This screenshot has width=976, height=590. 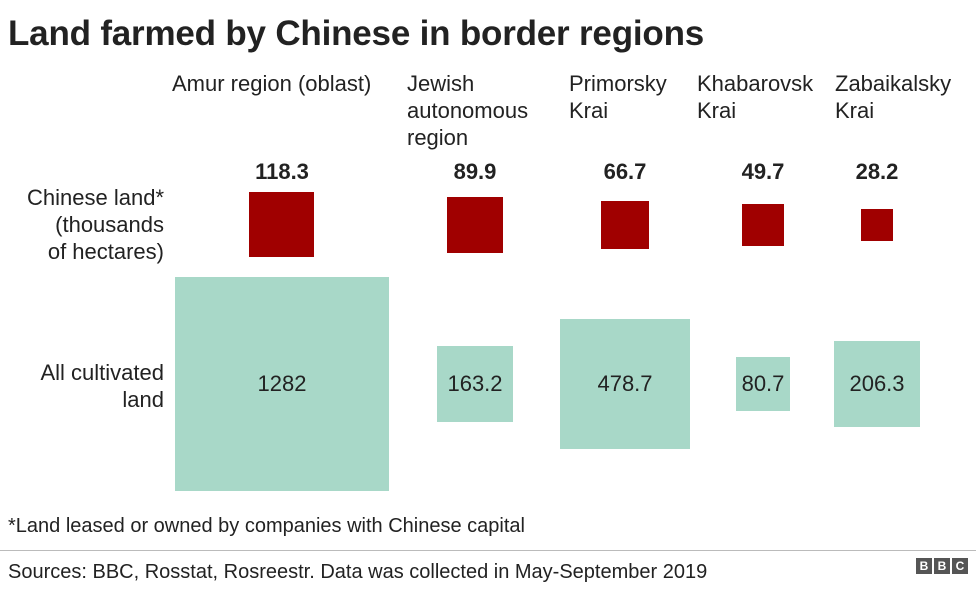 I want to click on bbc-logo: B B C, so click(x=942, y=566).